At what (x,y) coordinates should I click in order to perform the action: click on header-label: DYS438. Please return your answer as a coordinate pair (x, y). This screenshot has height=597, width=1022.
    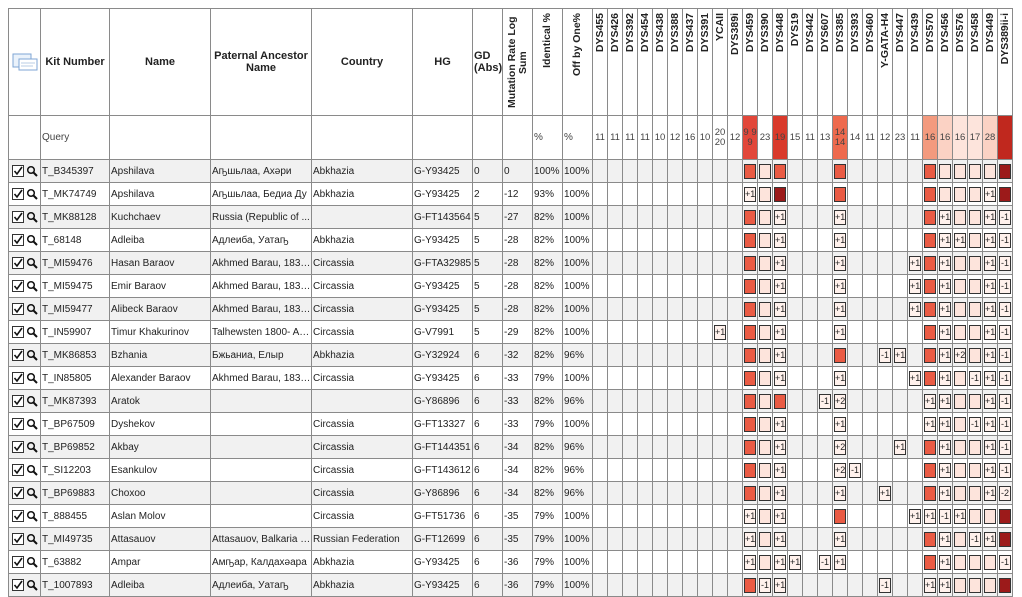
    Looking at the image, I should click on (659, 33).